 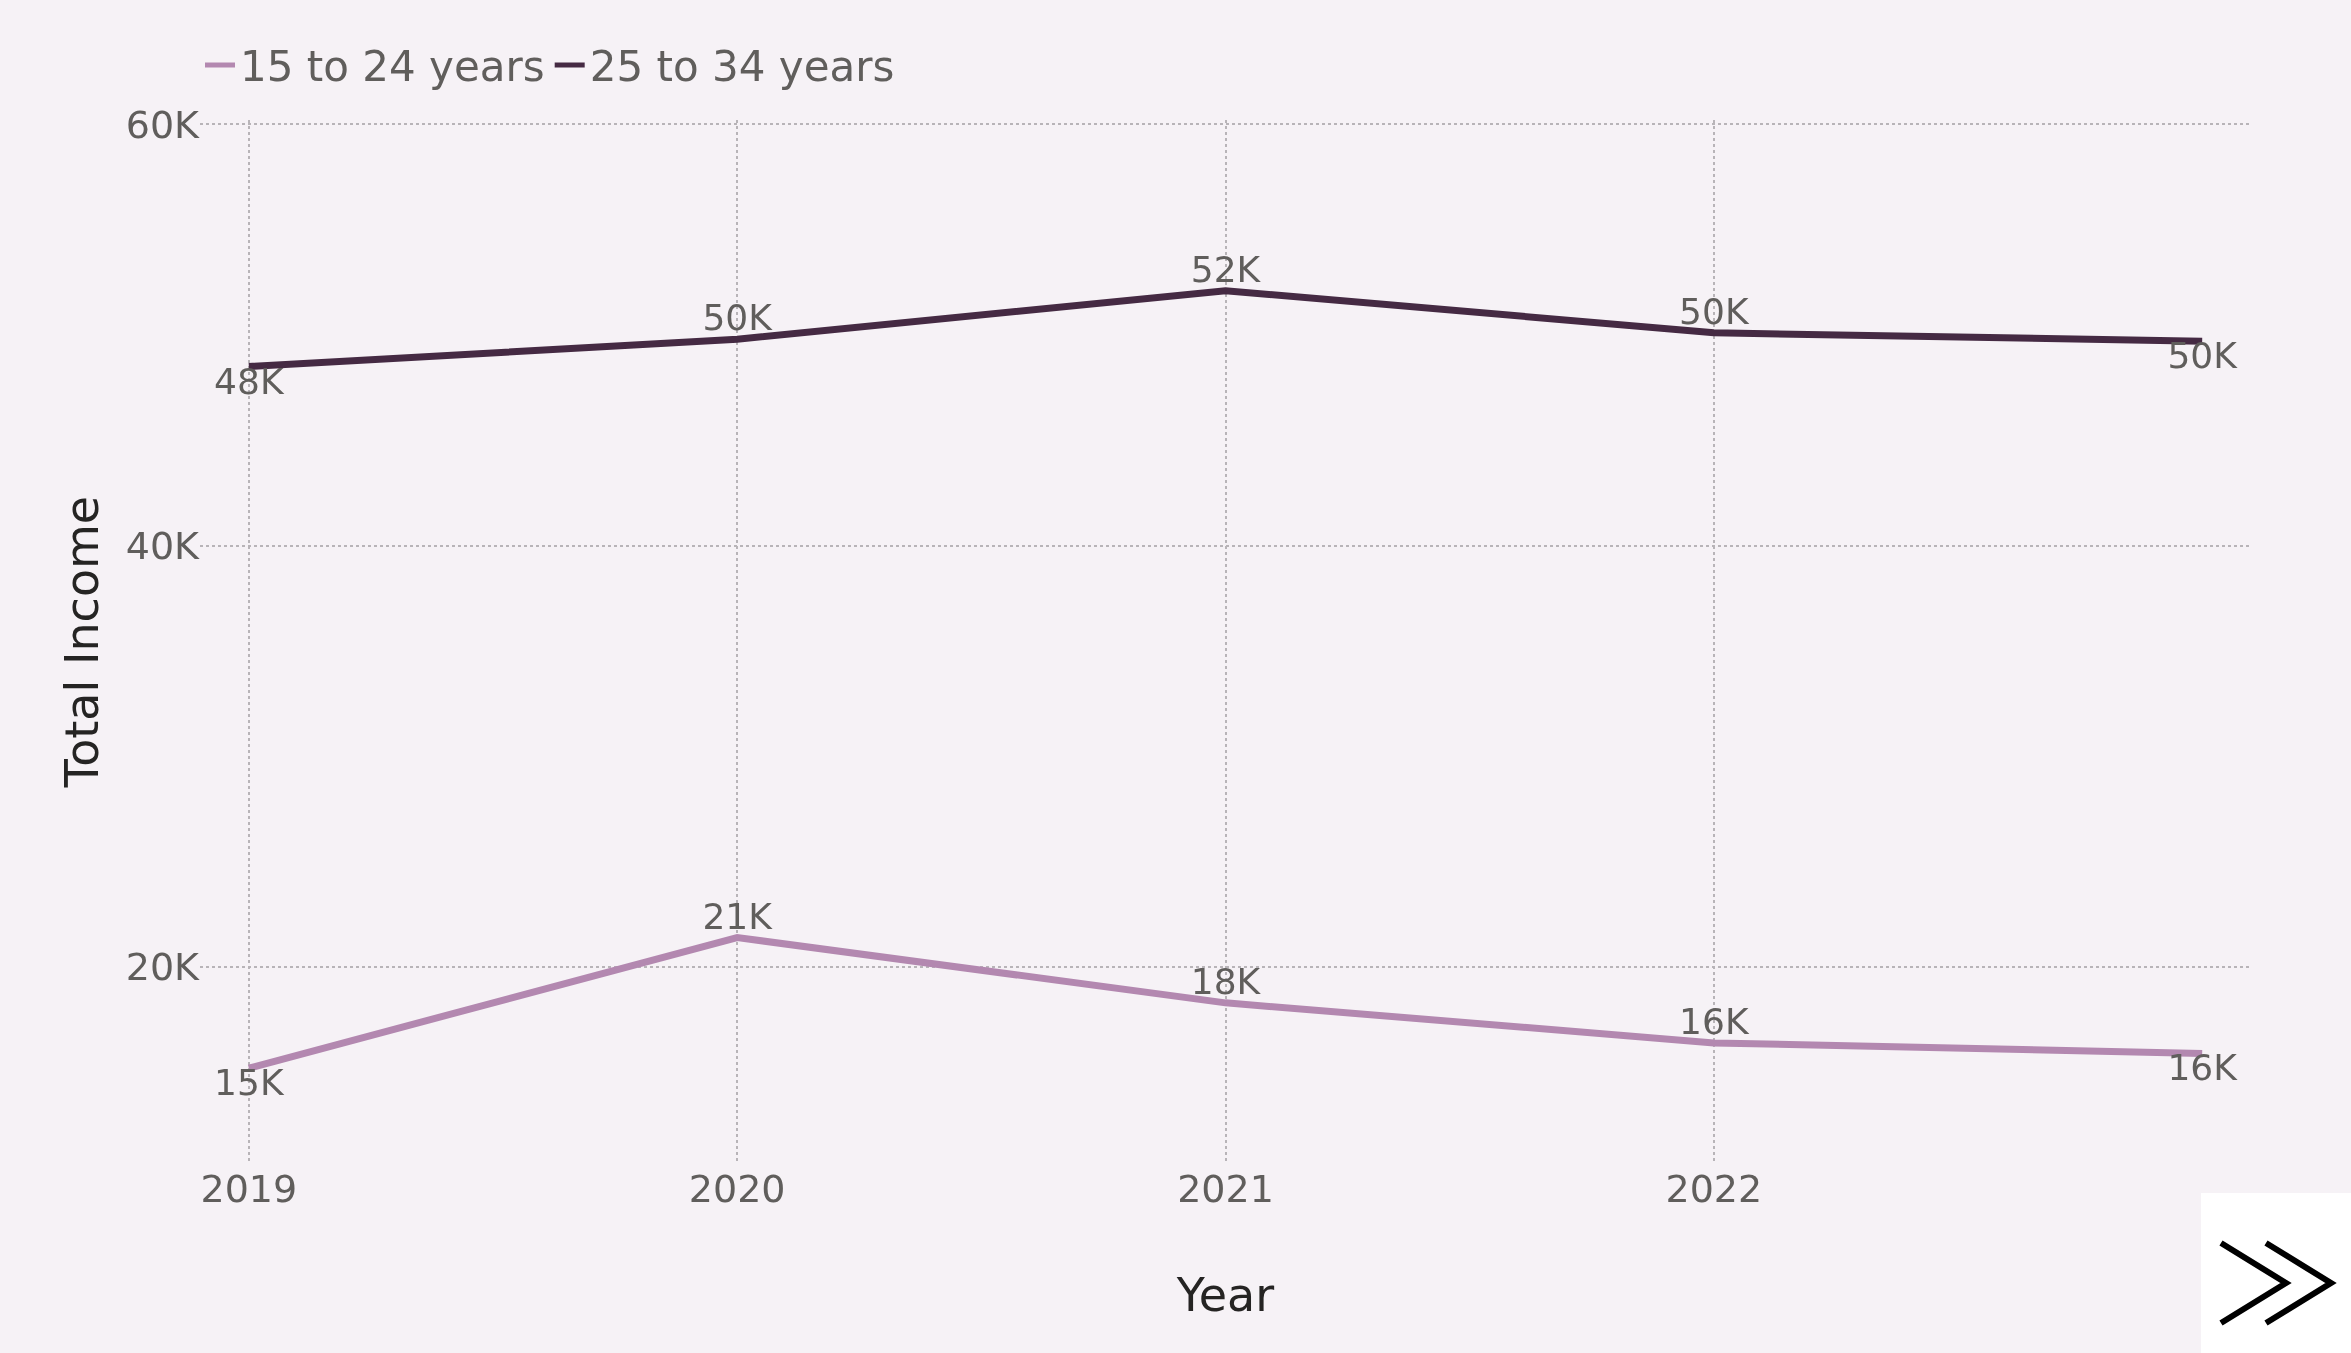 I want to click on x-tick-label: 2022, so click(x=1714, y=1189).